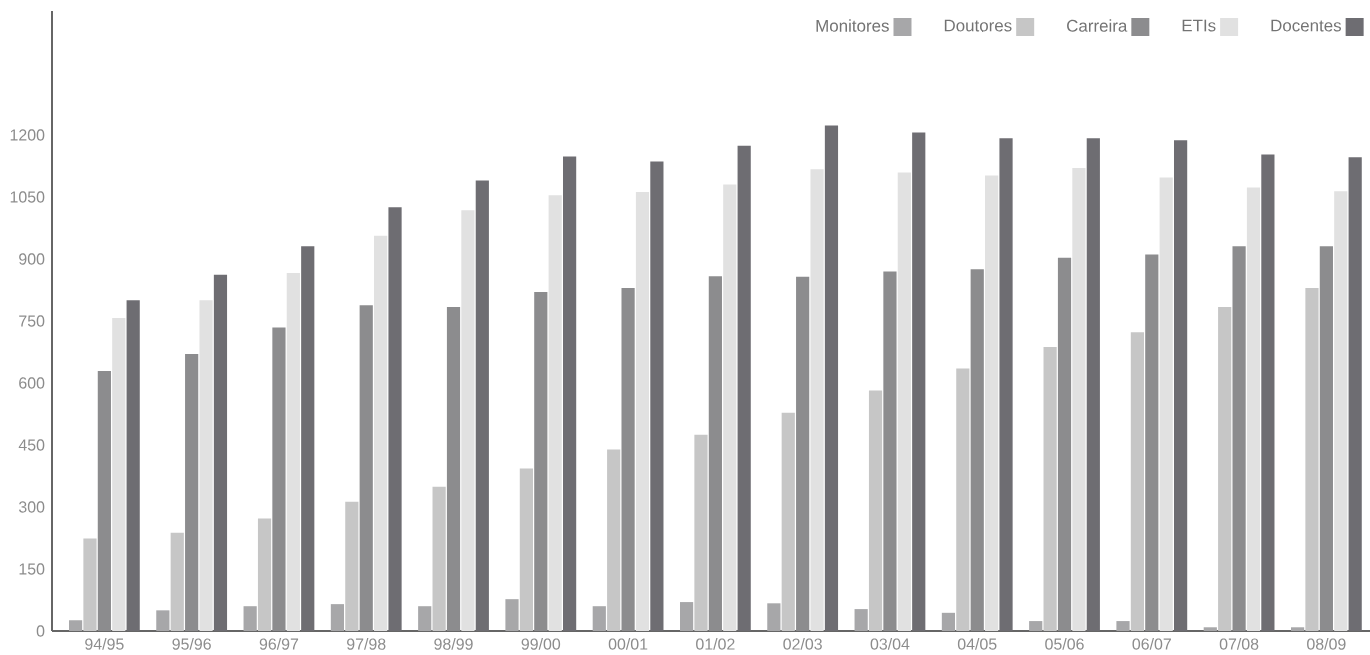 Image resolution: width=1370 pixels, height=655 pixels. I want to click on x-tick-label: 08/09, so click(1326, 644).